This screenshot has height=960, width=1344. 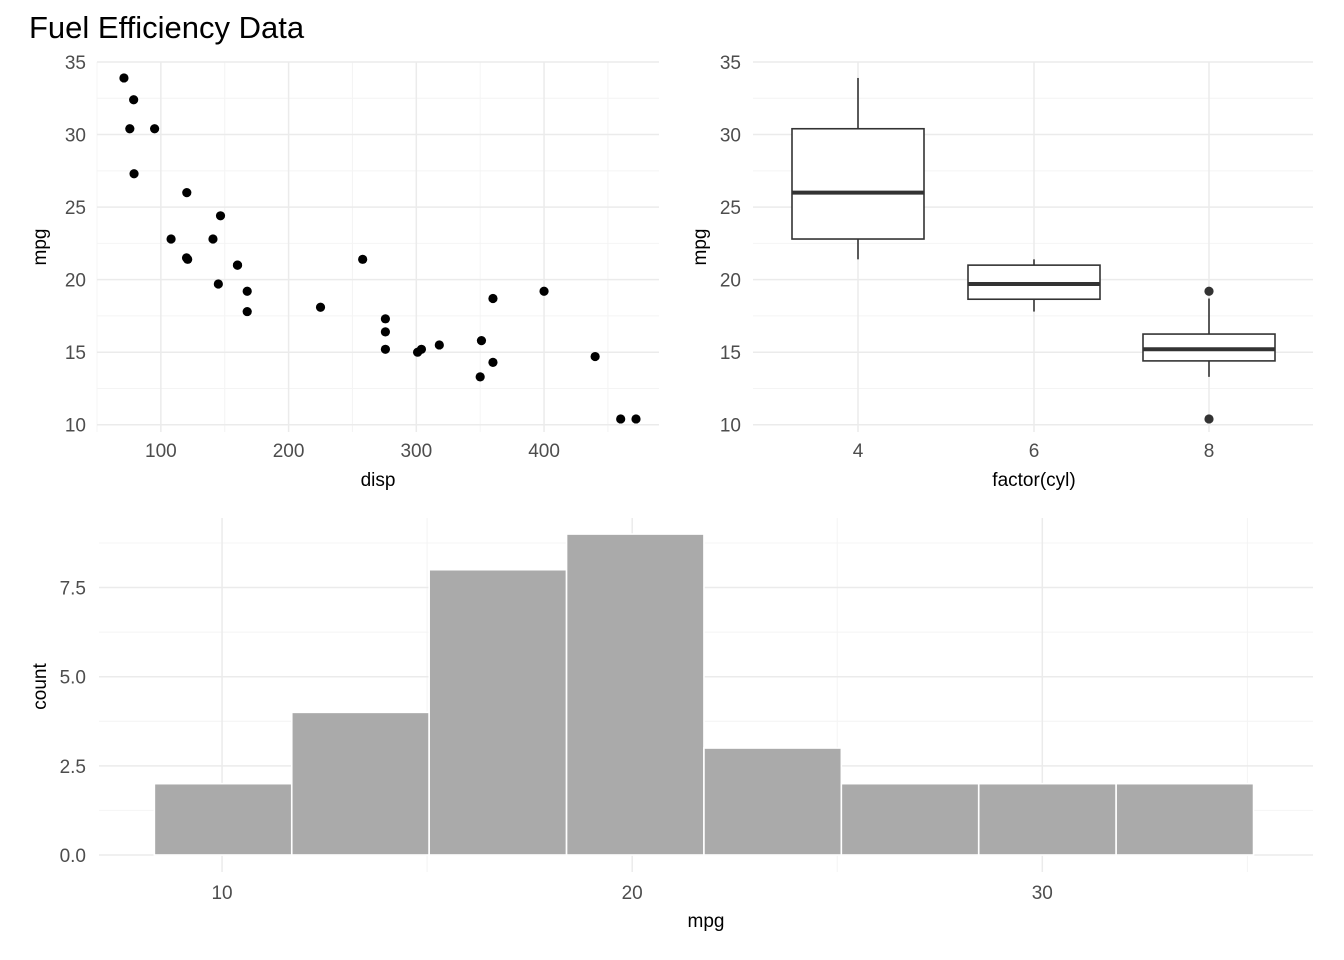 I want to click on x-tick-label: 100, so click(x=161, y=451).